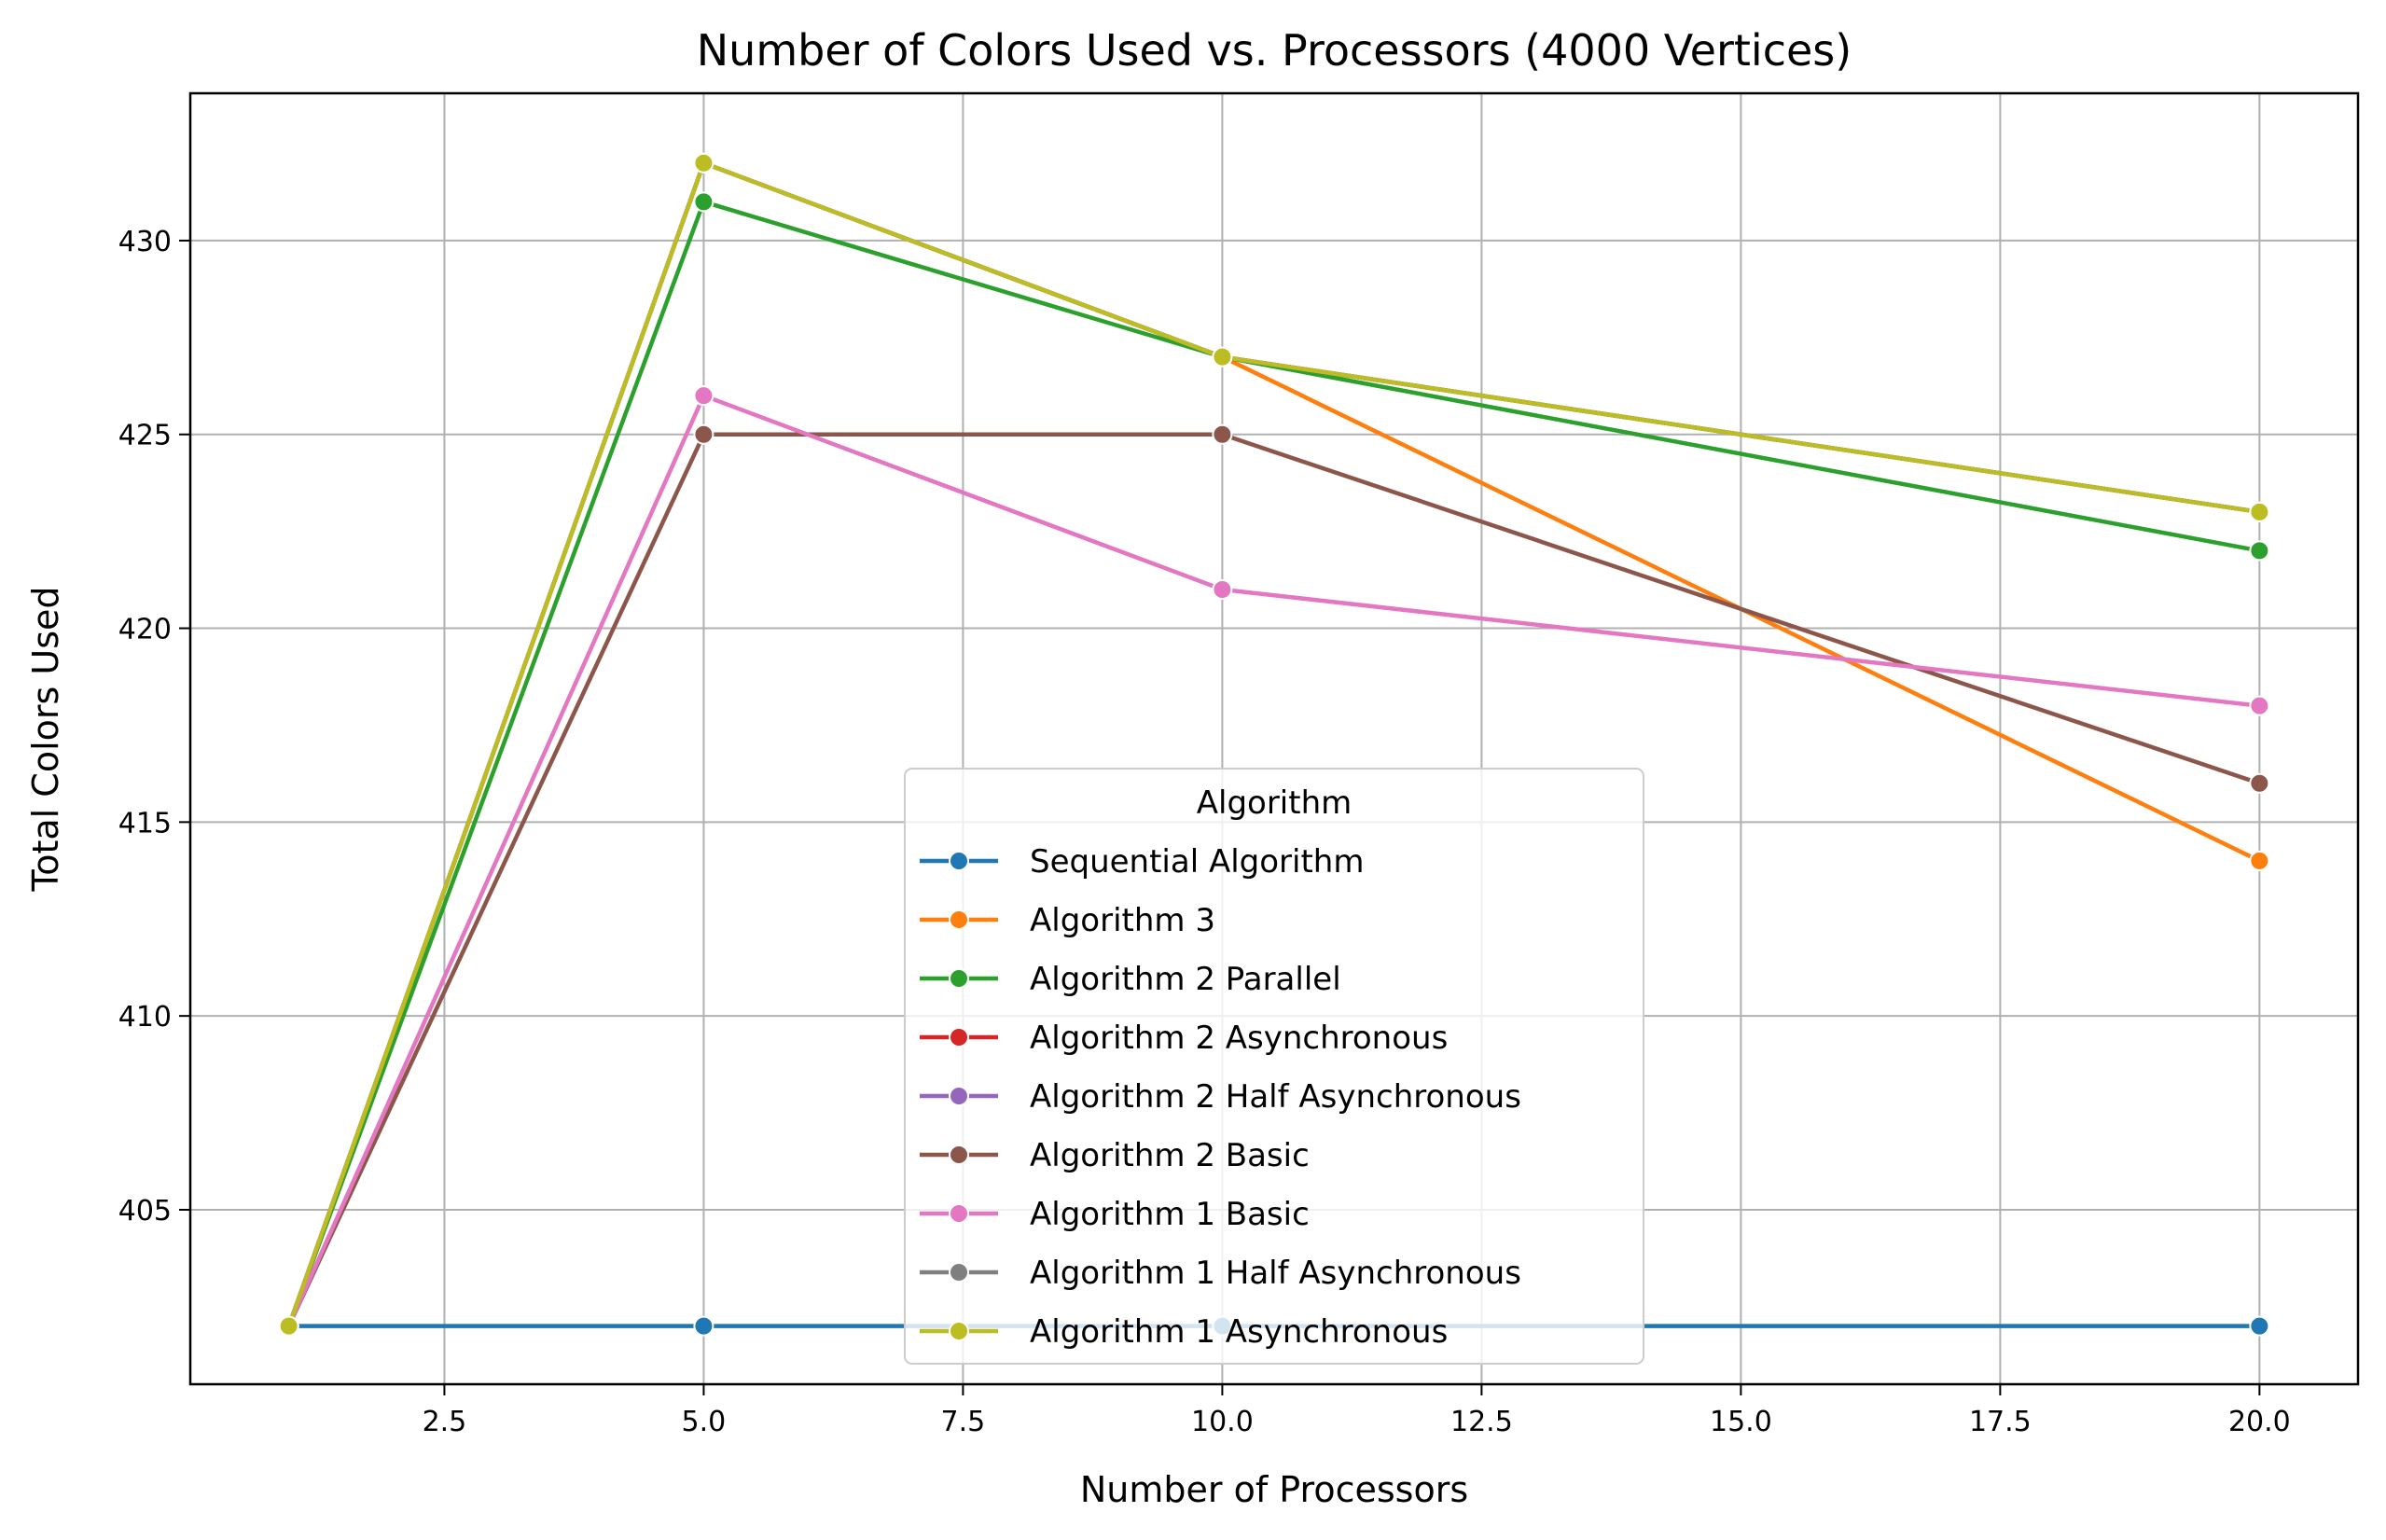 This screenshot has height=1540, width=2386. Describe the element at coordinates (145, 1211) in the screenshot. I see `y-tick-label: 405` at that location.